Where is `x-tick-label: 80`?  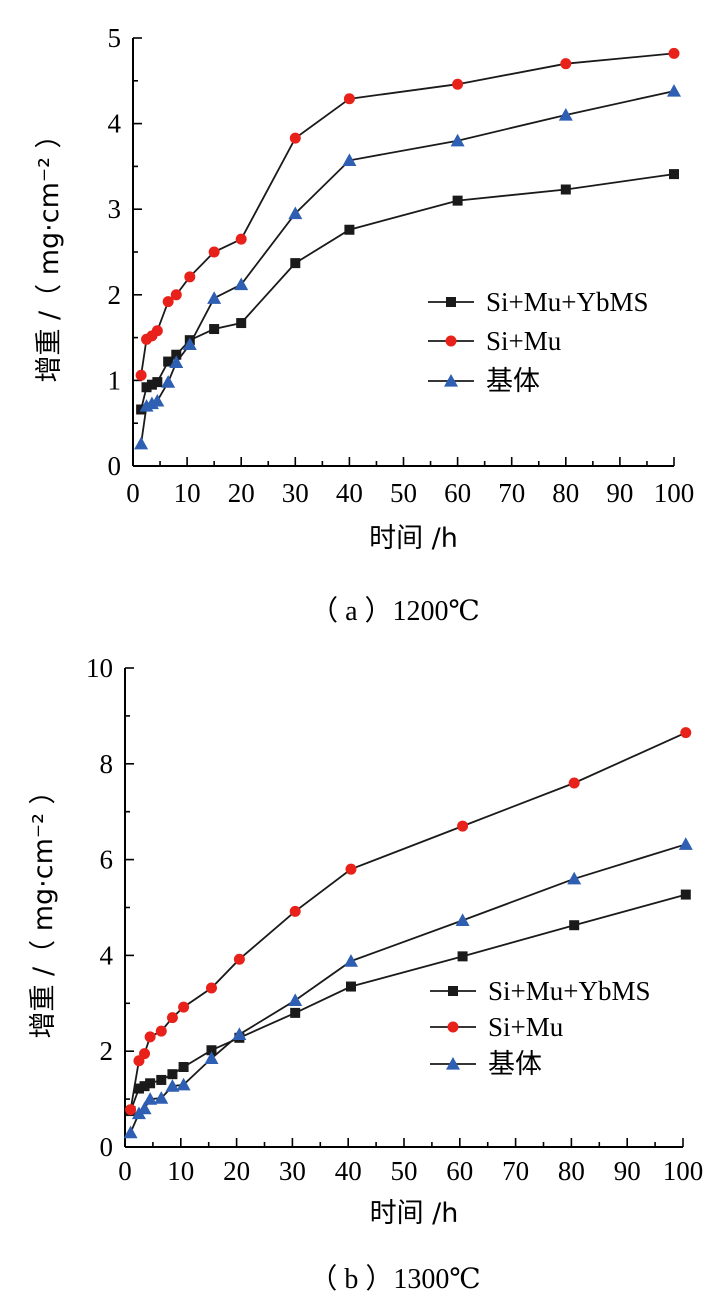
x-tick-label: 80 is located at coordinates (571, 1171).